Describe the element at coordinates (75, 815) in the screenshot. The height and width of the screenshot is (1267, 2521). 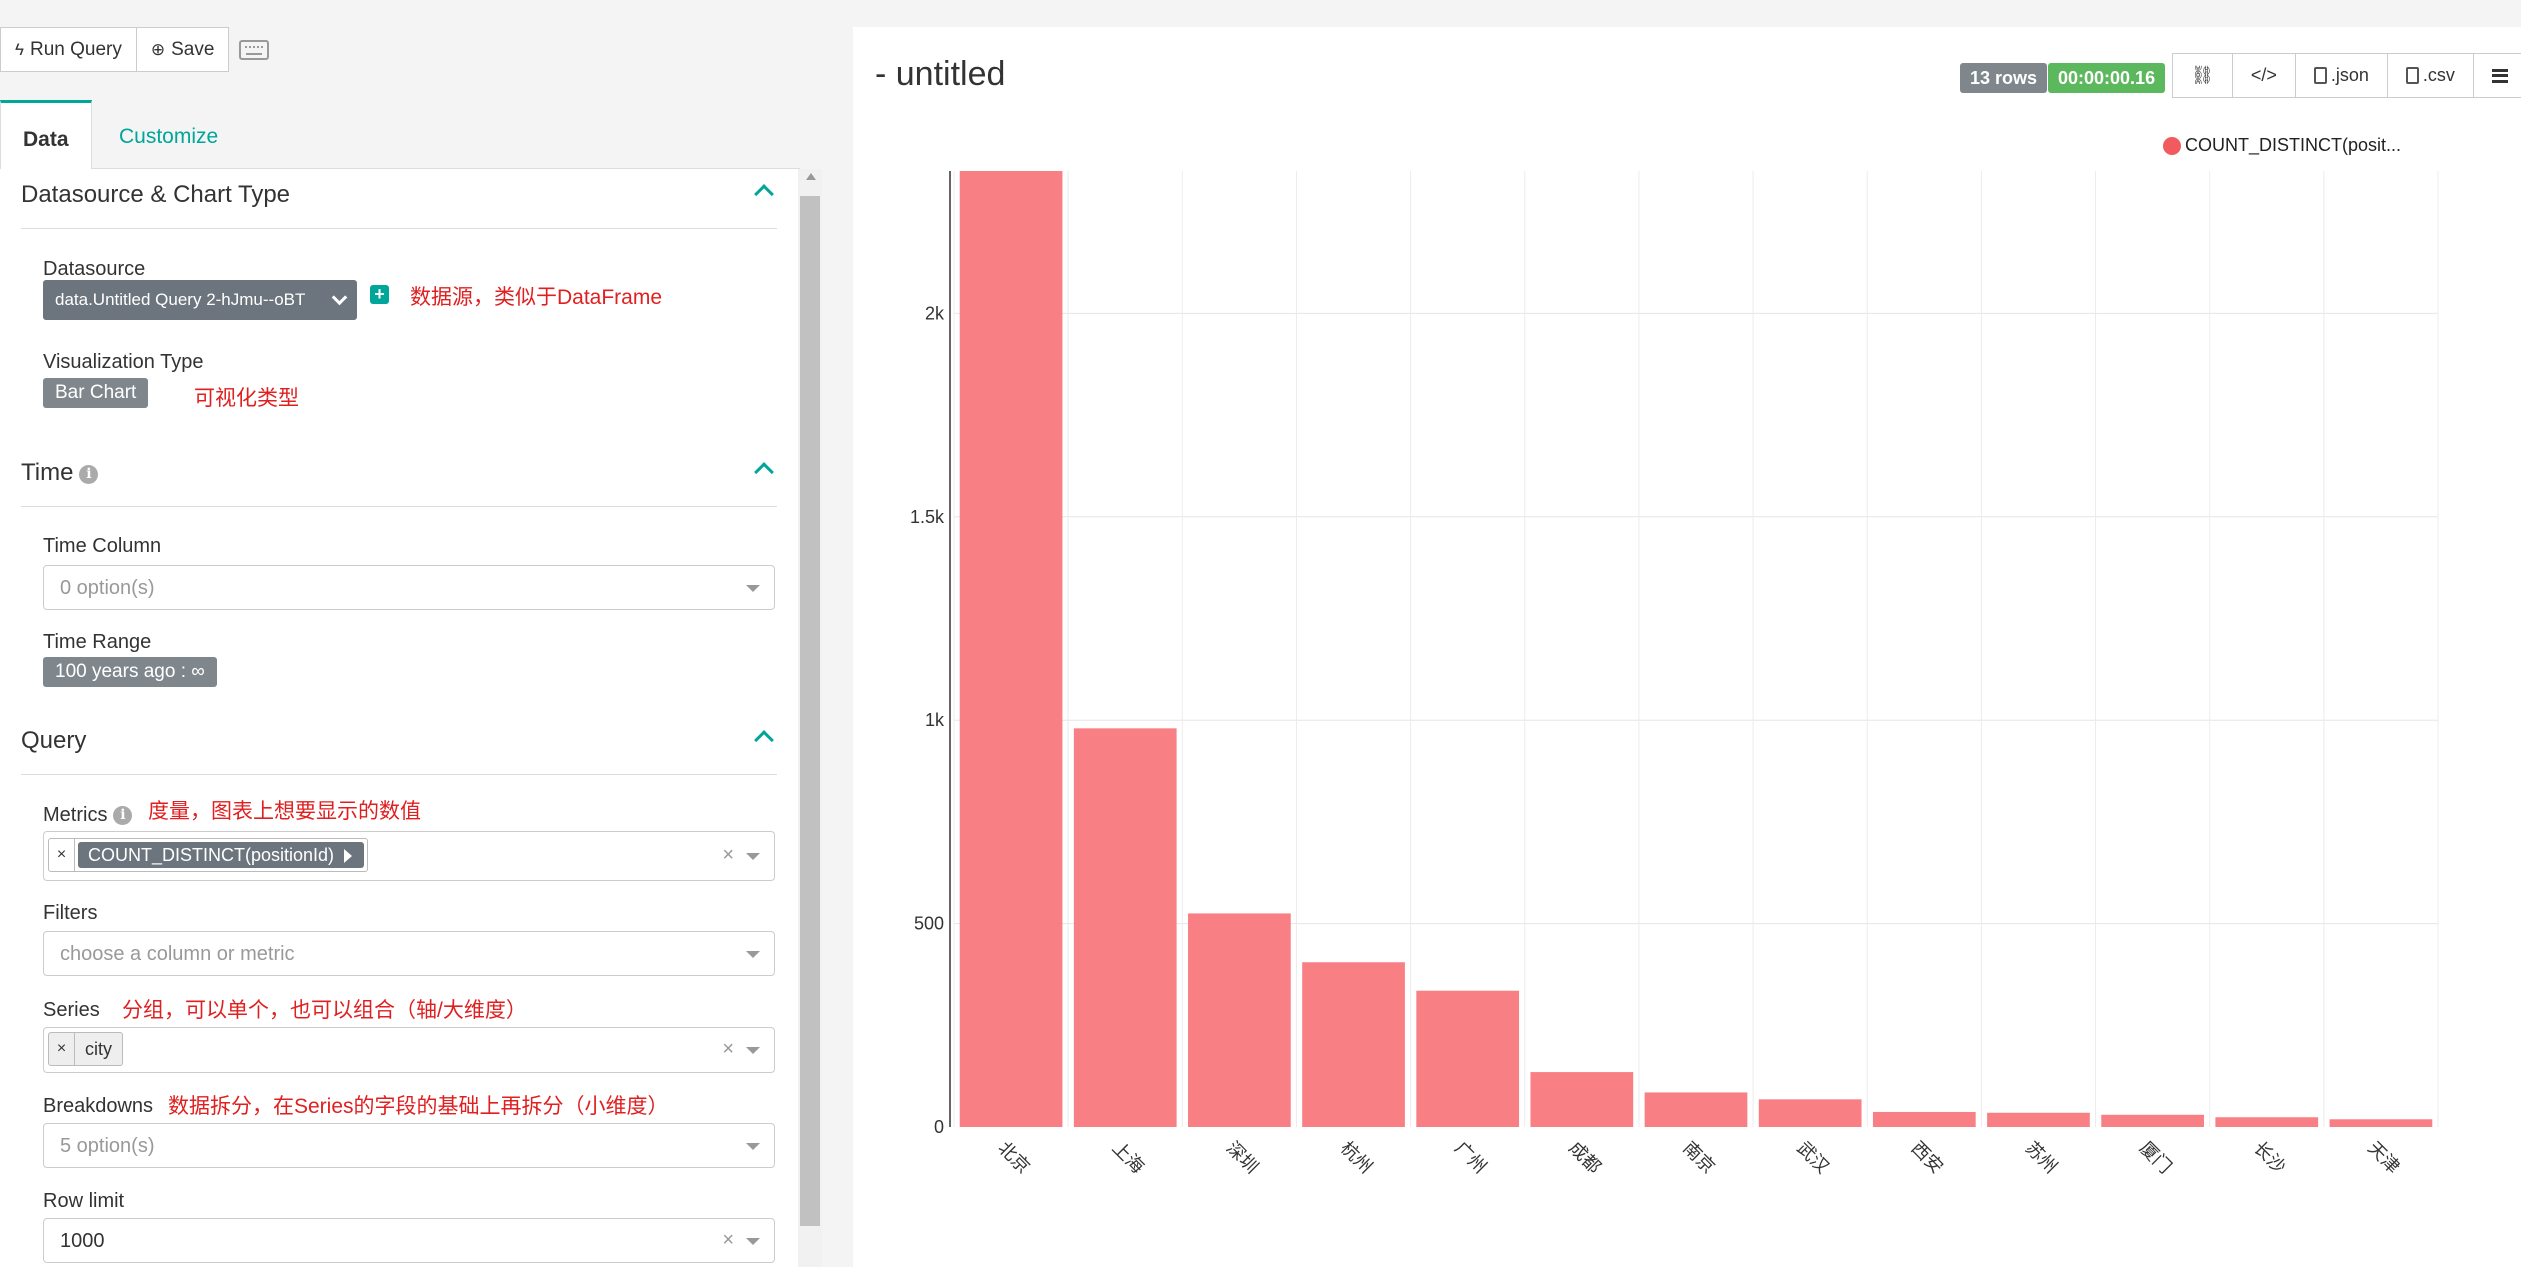
I see `metrics-label-text: Metrics` at that location.